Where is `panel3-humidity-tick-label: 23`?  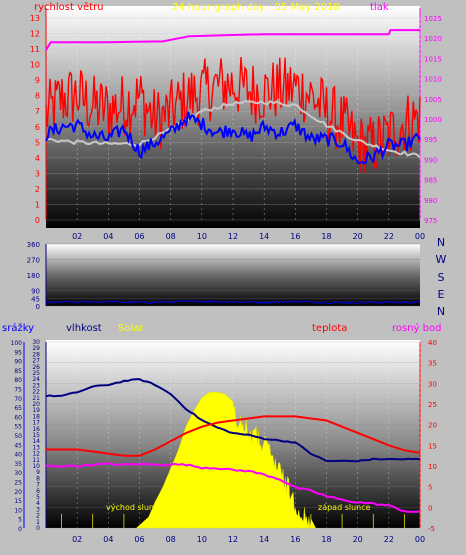
panel3-humidity-tick-label: 23 is located at coordinates (36, 385).